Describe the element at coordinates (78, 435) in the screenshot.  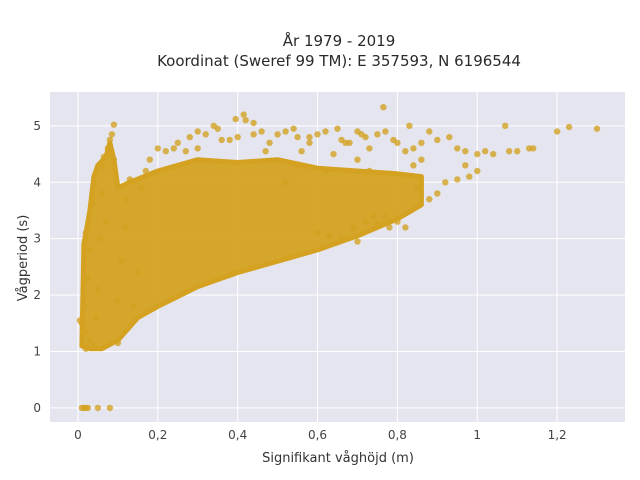
I see `x-tick-label: 0` at that location.